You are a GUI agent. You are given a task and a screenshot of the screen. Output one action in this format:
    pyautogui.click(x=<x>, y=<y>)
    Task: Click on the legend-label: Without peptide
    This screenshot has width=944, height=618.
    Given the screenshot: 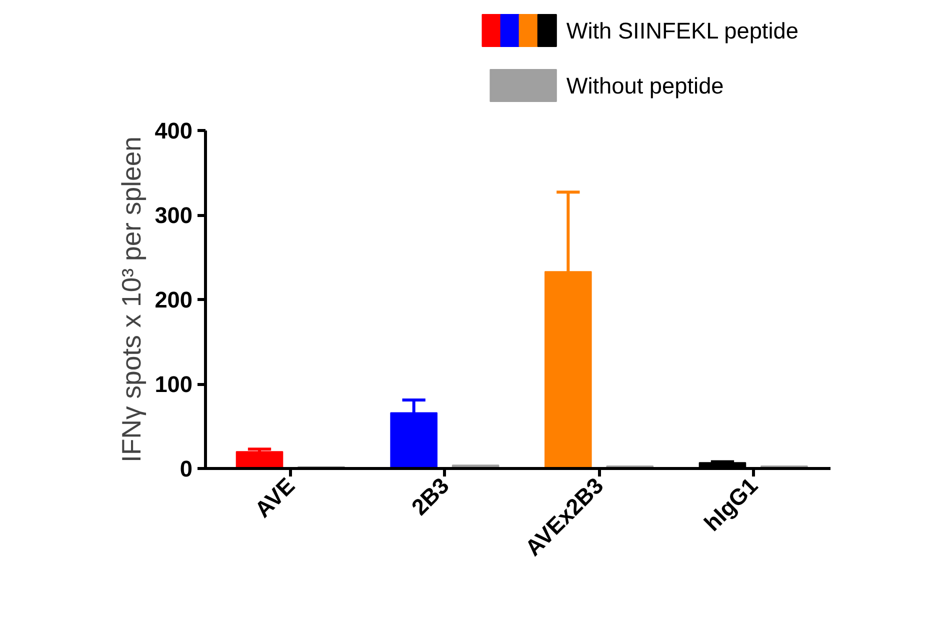 What is the action you would take?
    pyautogui.click(x=645, y=85)
    